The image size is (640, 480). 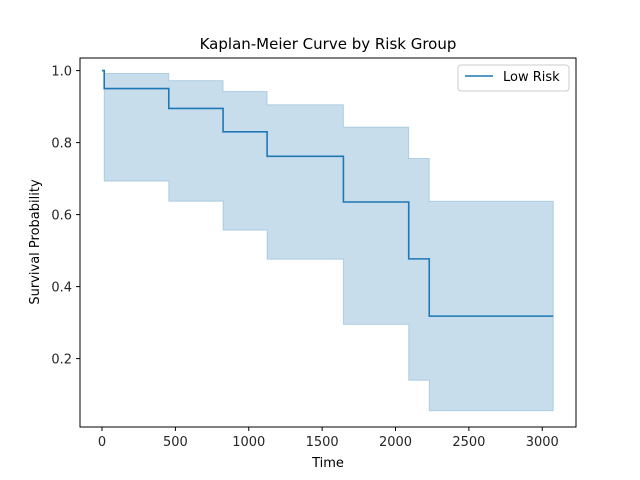 I want to click on legend: Low Risk, so click(x=513, y=78).